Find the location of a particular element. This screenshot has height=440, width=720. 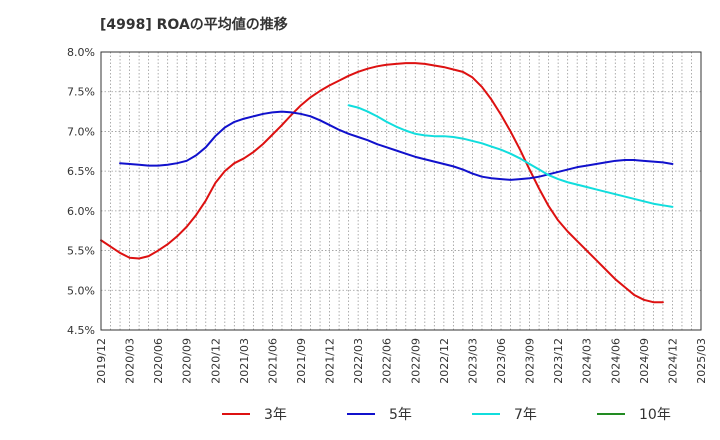

x-tick-label: 2020/06 is located at coordinates (158, 361).